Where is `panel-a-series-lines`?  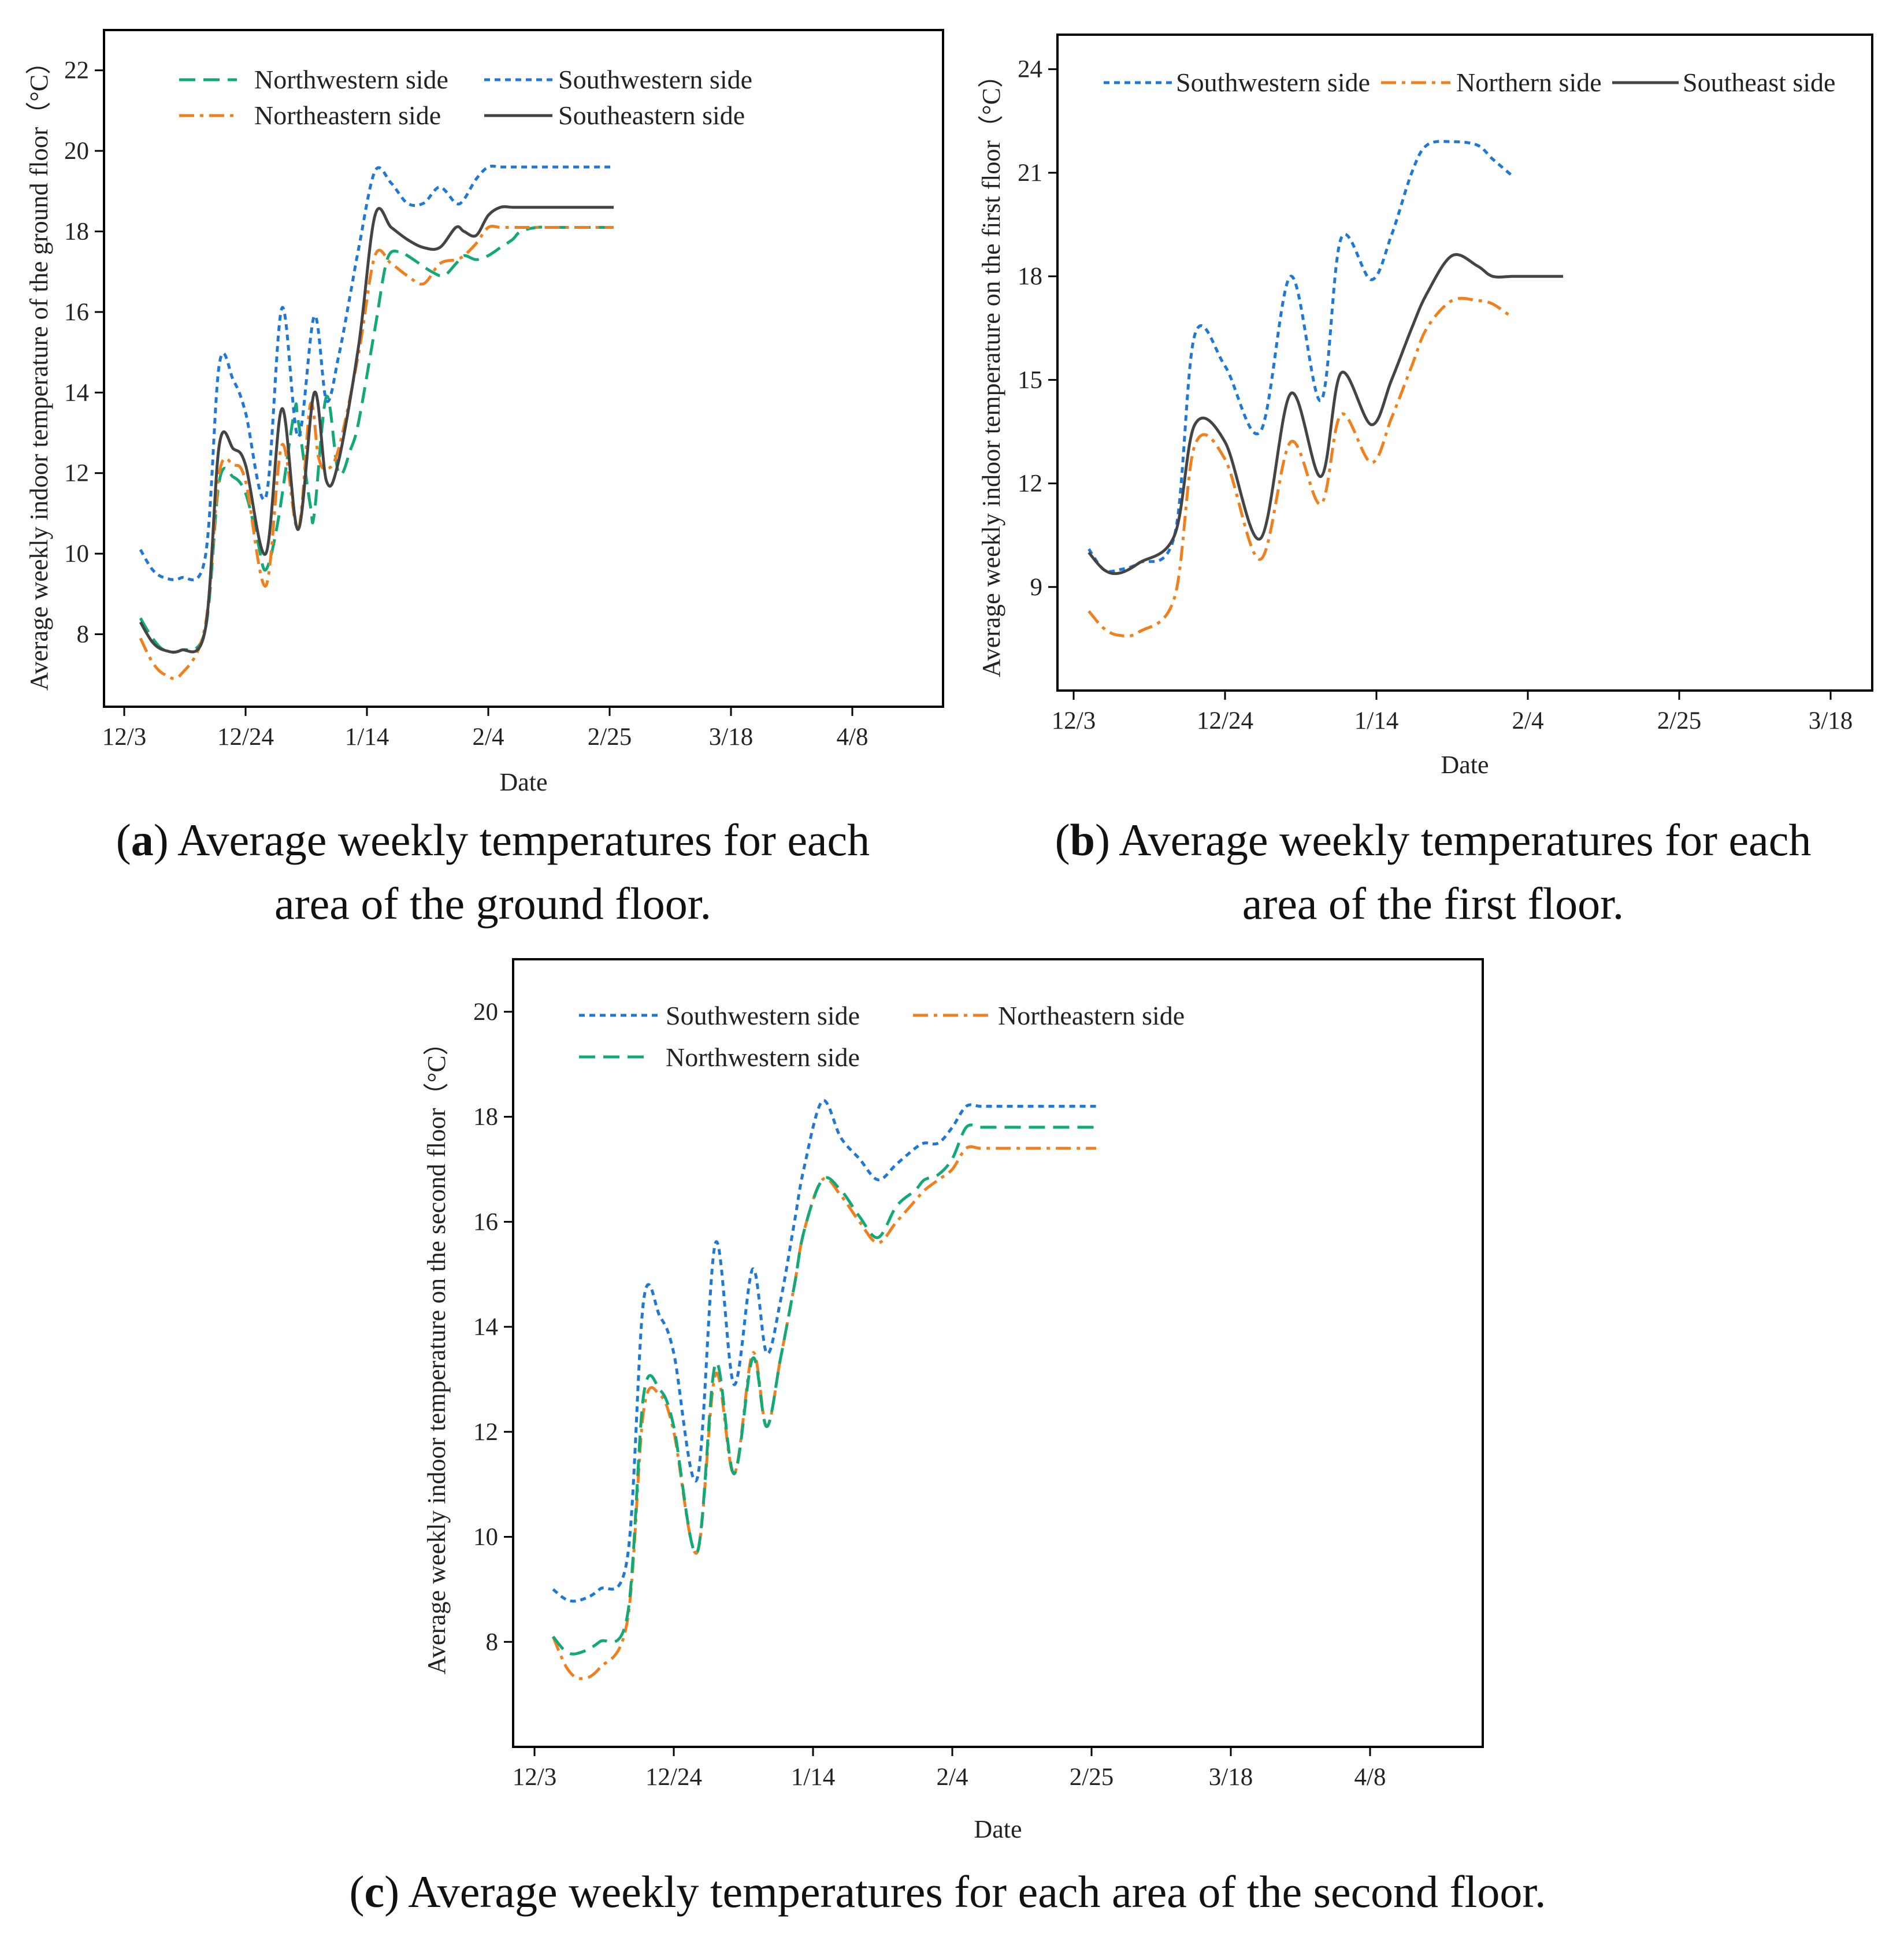
panel-a-series-lines is located at coordinates (376, 422).